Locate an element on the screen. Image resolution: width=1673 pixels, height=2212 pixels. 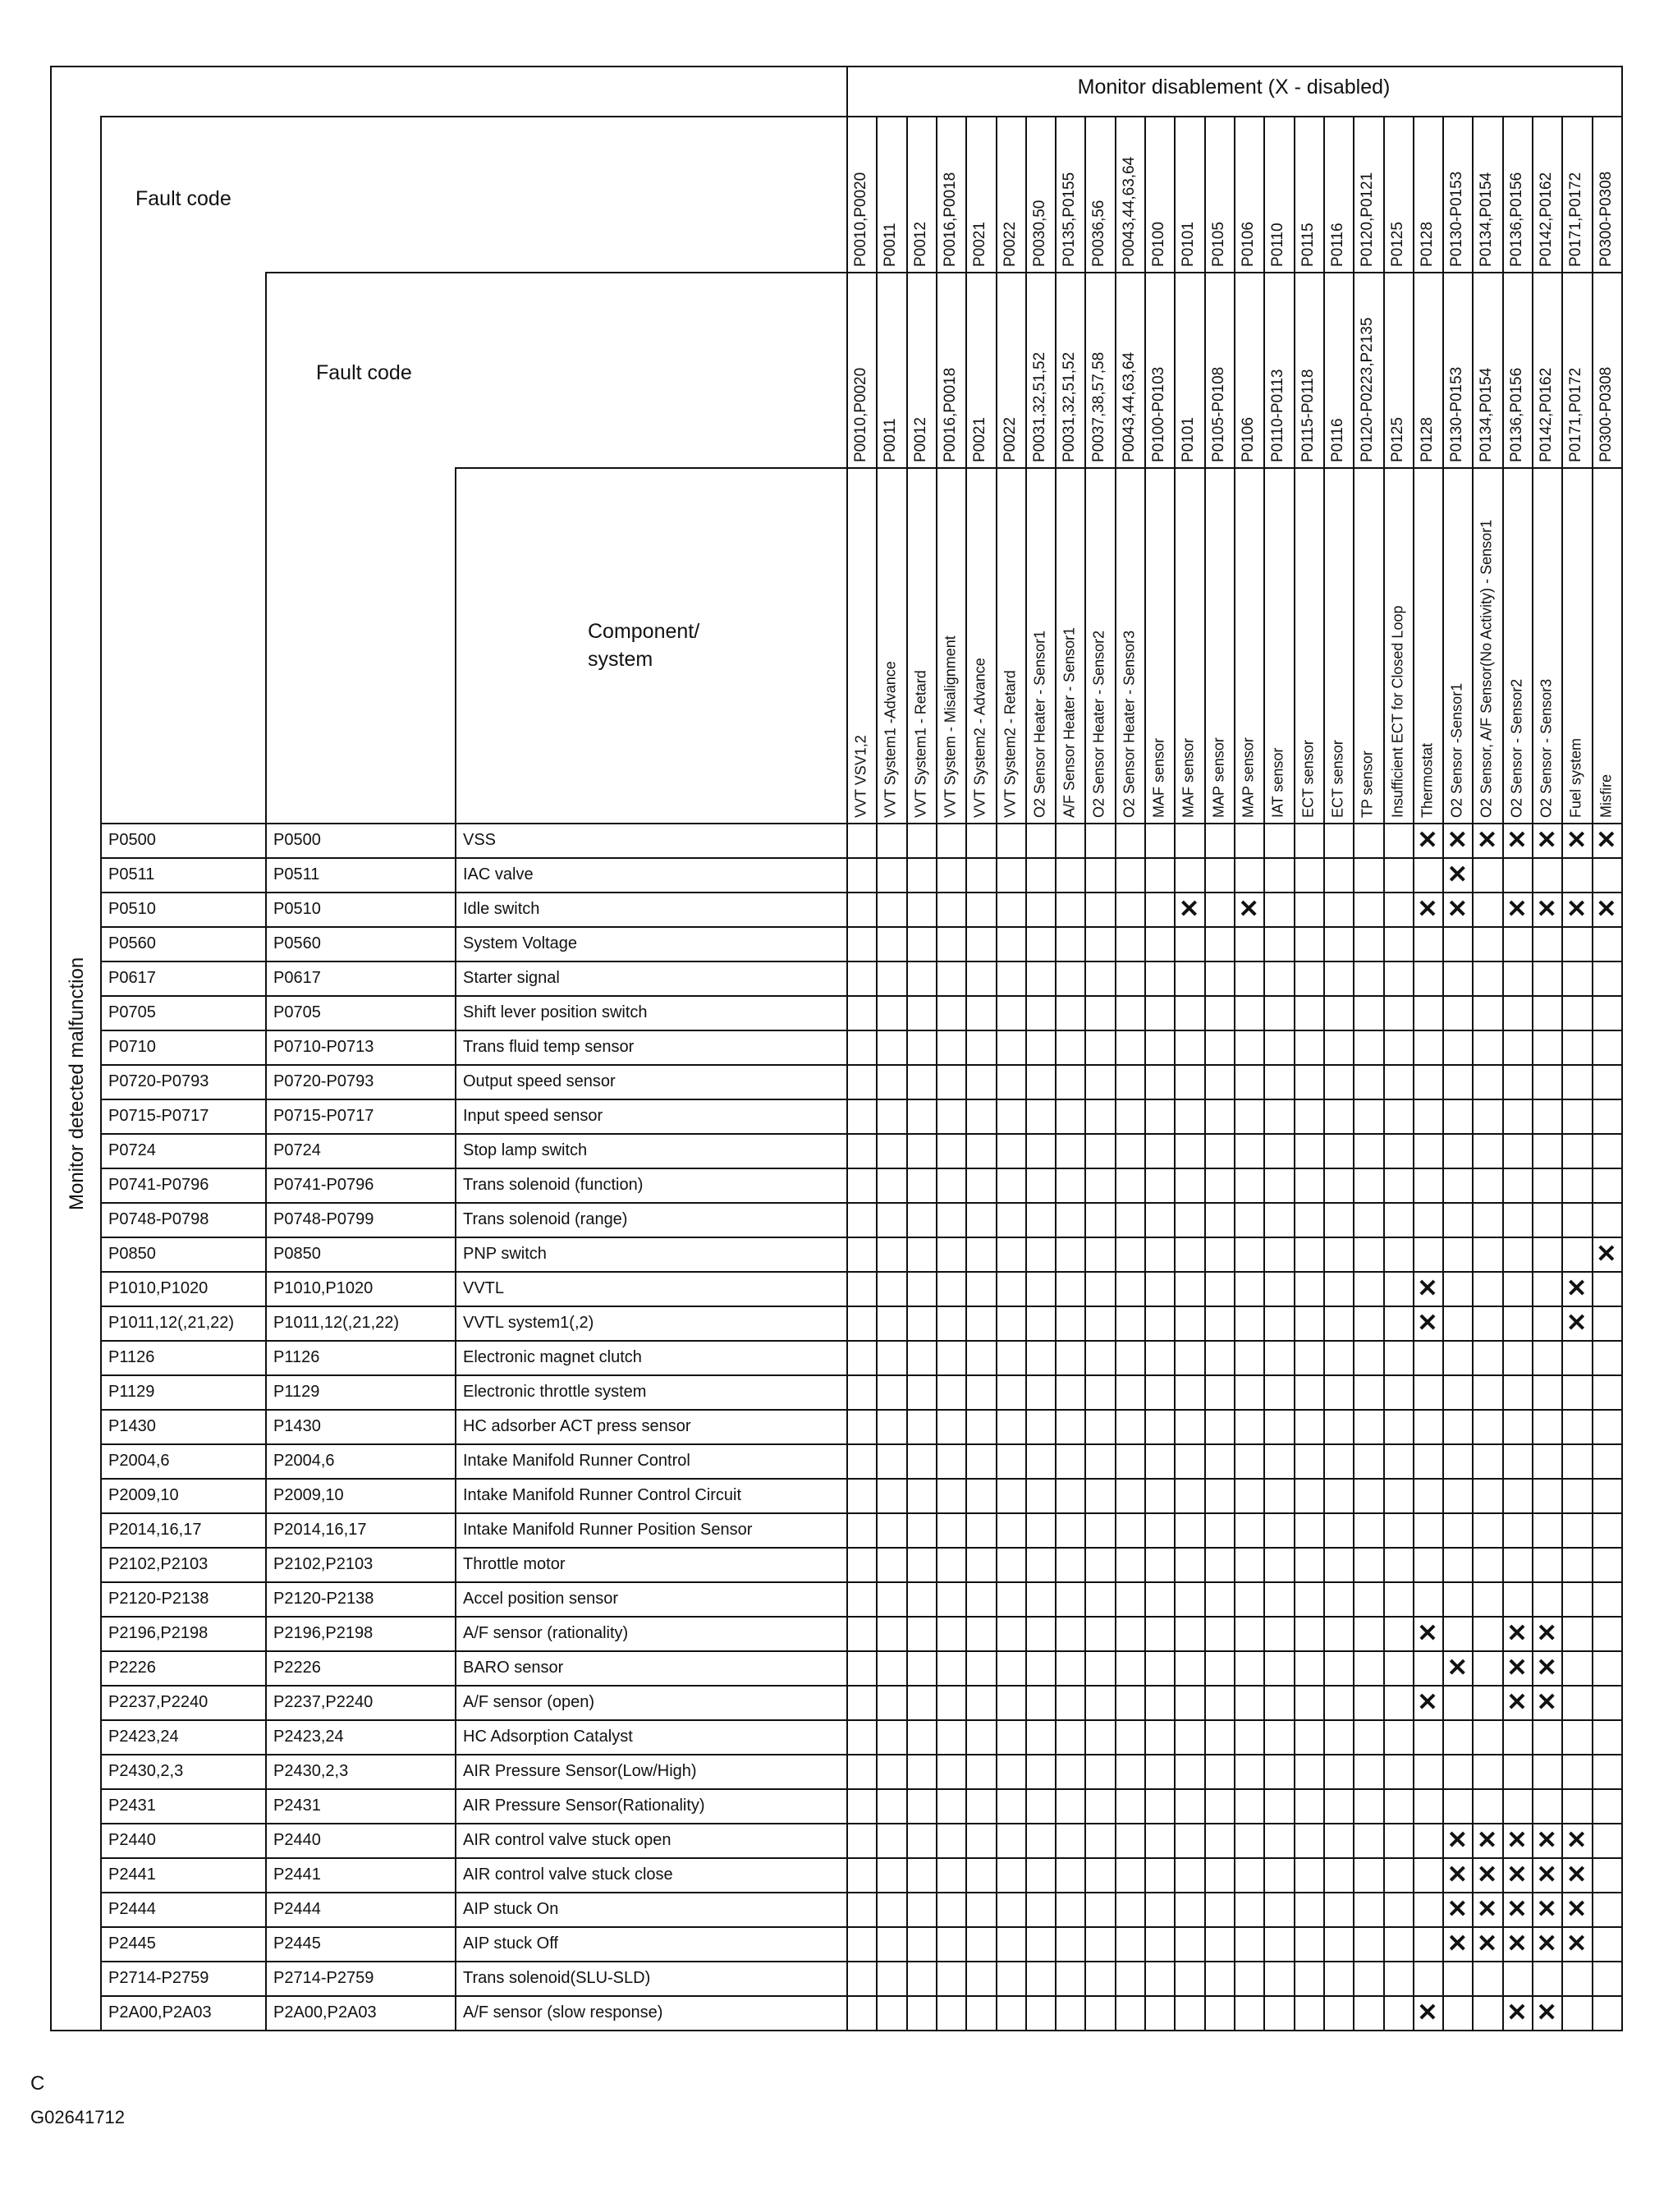
row-component: Intake Manifold Runner Position Sensor is located at coordinates (608, 1529).